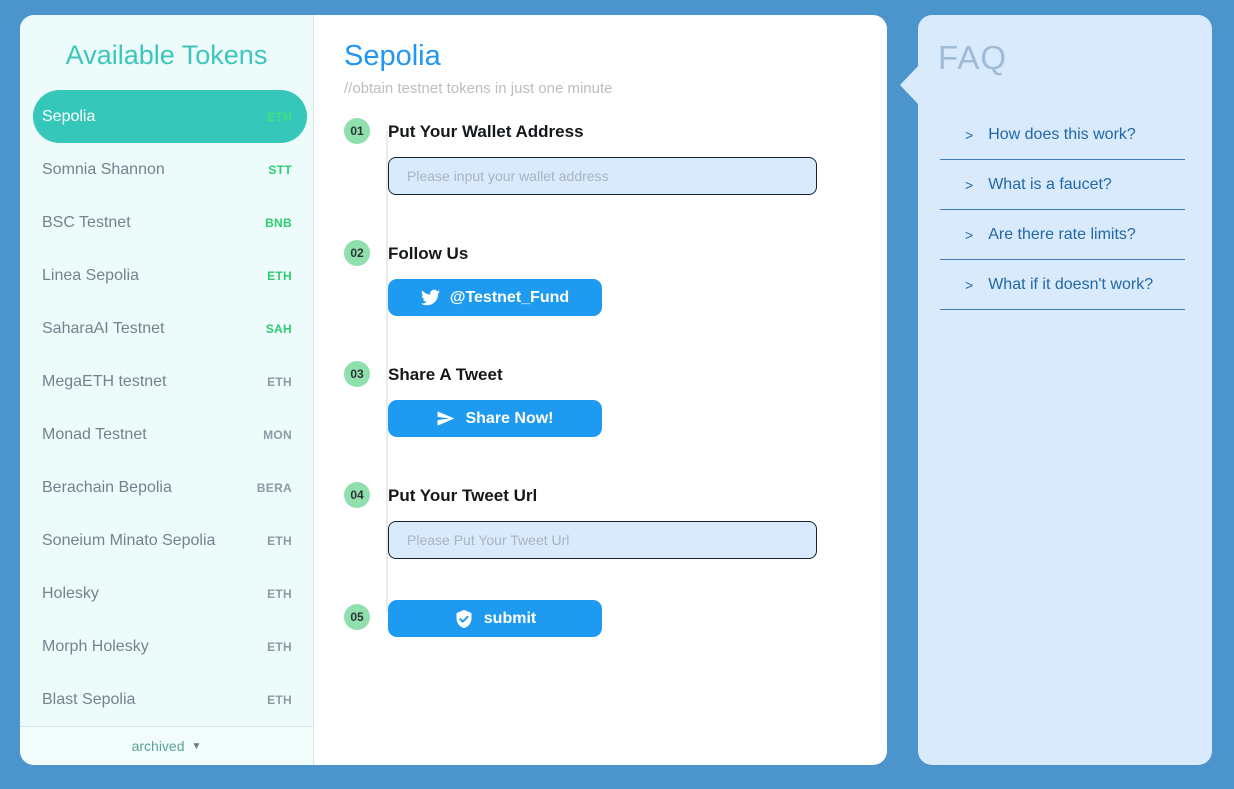 Image resolution: width=1234 pixels, height=789 pixels. What do you see at coordinates (170, 275) in the screenshot?
I see `token-list-item: Linea Sepolia ETH` at bounding box center [170, 275].